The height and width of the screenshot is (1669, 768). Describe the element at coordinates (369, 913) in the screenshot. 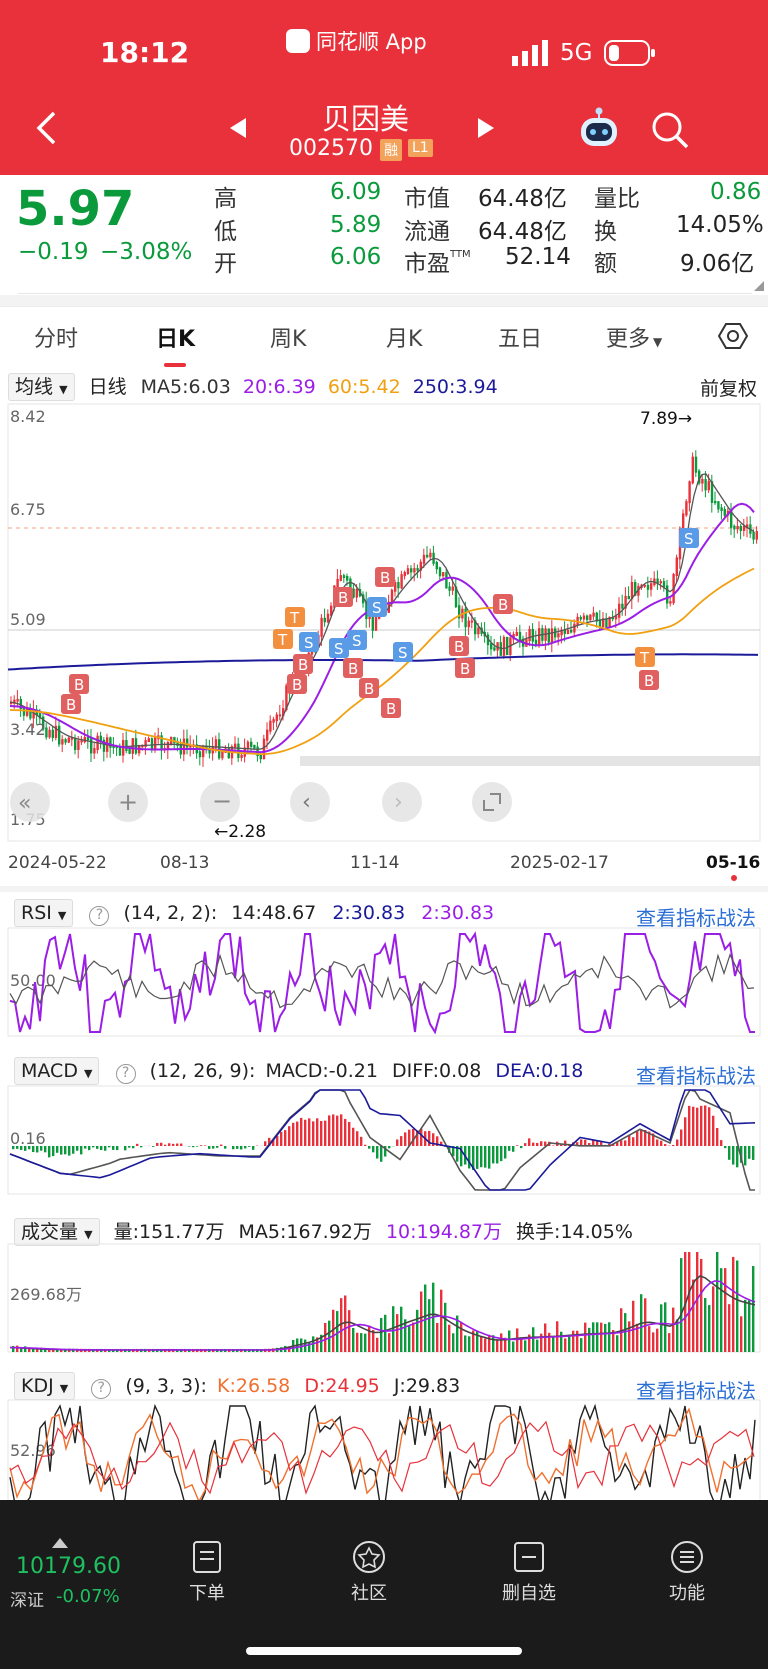

I see `rsi-value-2: 2:30.83` at that location.